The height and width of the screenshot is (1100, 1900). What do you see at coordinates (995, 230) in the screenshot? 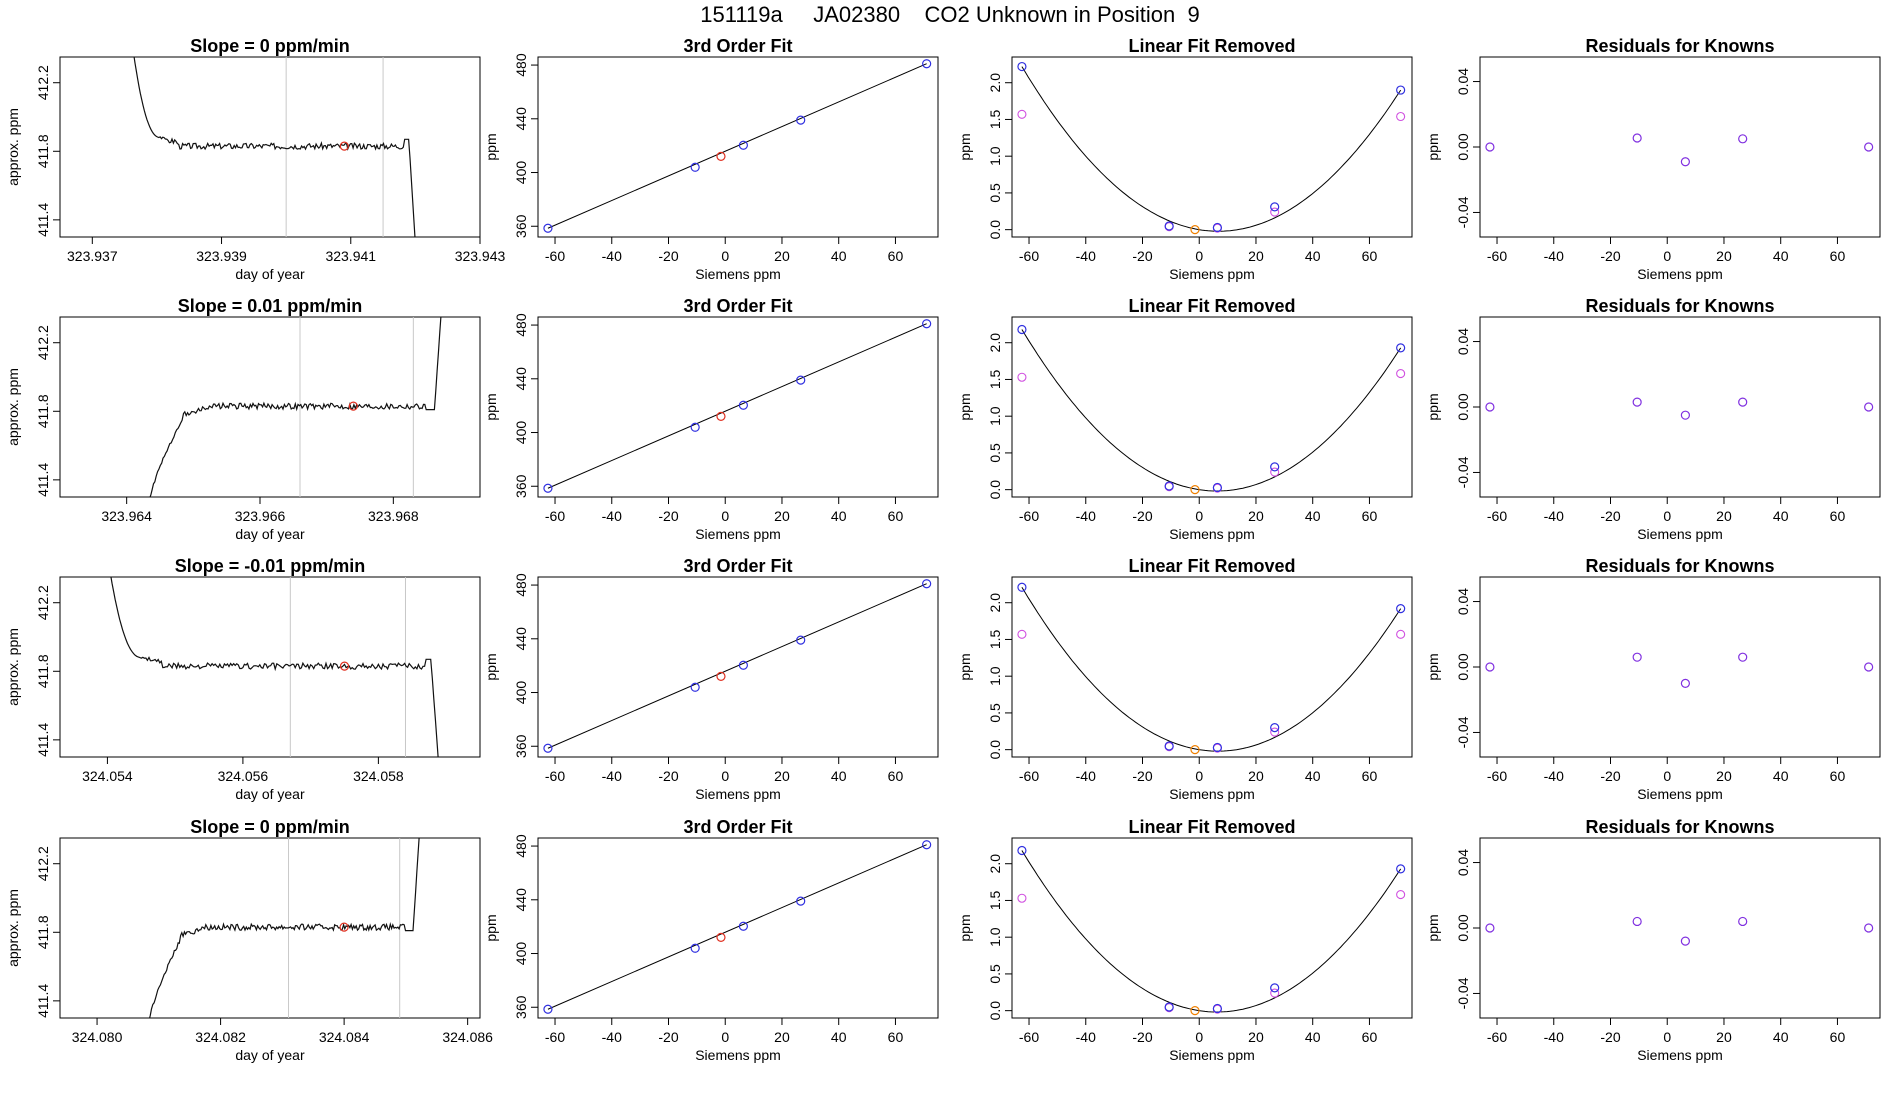
I see `y-tick-label: 0.0` at bounding box center [995, 230].